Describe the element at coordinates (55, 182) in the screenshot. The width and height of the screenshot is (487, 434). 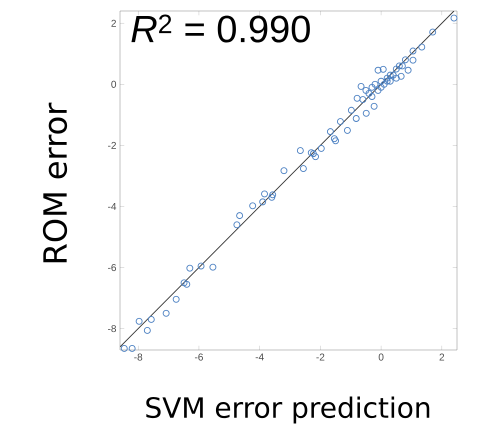
I see `y-axis-title: ROM error` at that location.